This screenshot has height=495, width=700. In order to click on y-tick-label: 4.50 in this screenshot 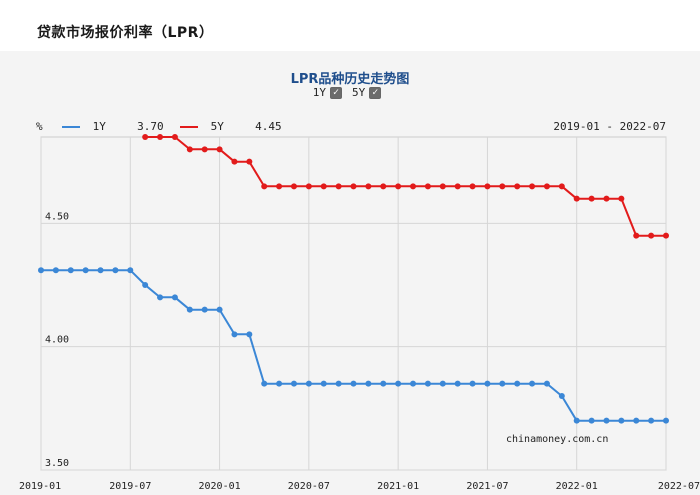, I will do `click(57, 216)`.